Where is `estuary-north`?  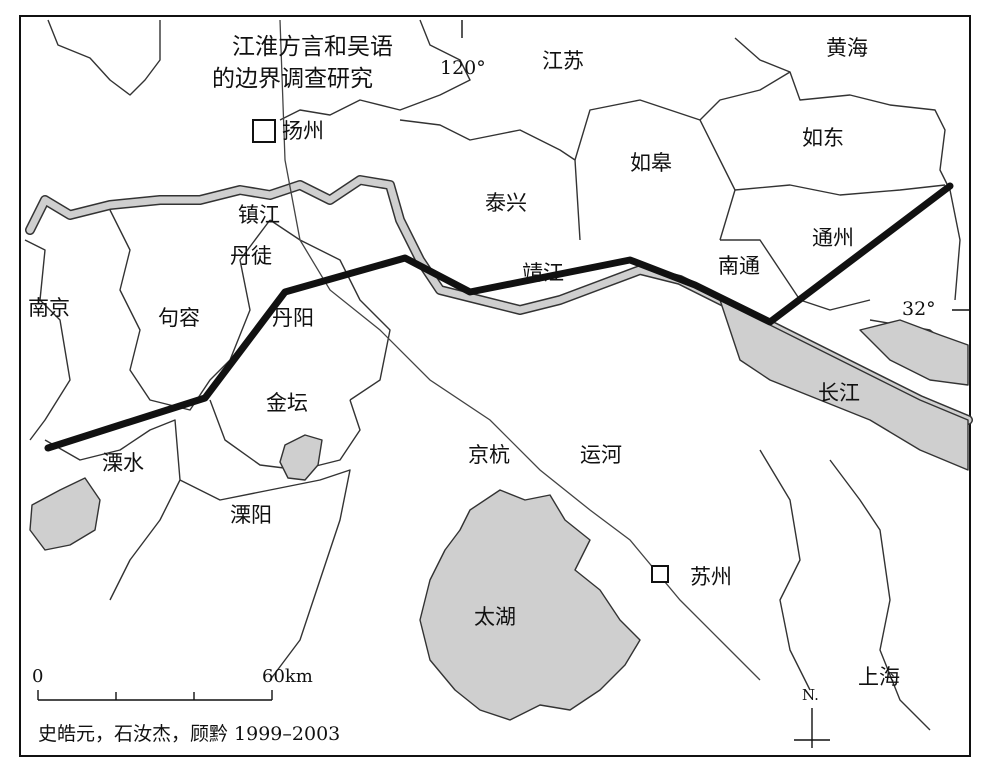
estuary-north is located at coordinates (914, 352).